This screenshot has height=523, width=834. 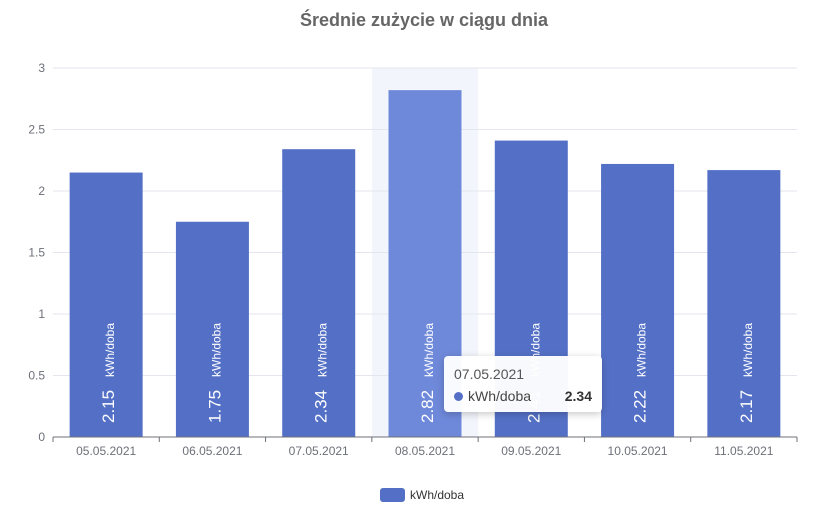 I want to click on tooltip-title: 07.05.2021, so click(x=489, y=374).